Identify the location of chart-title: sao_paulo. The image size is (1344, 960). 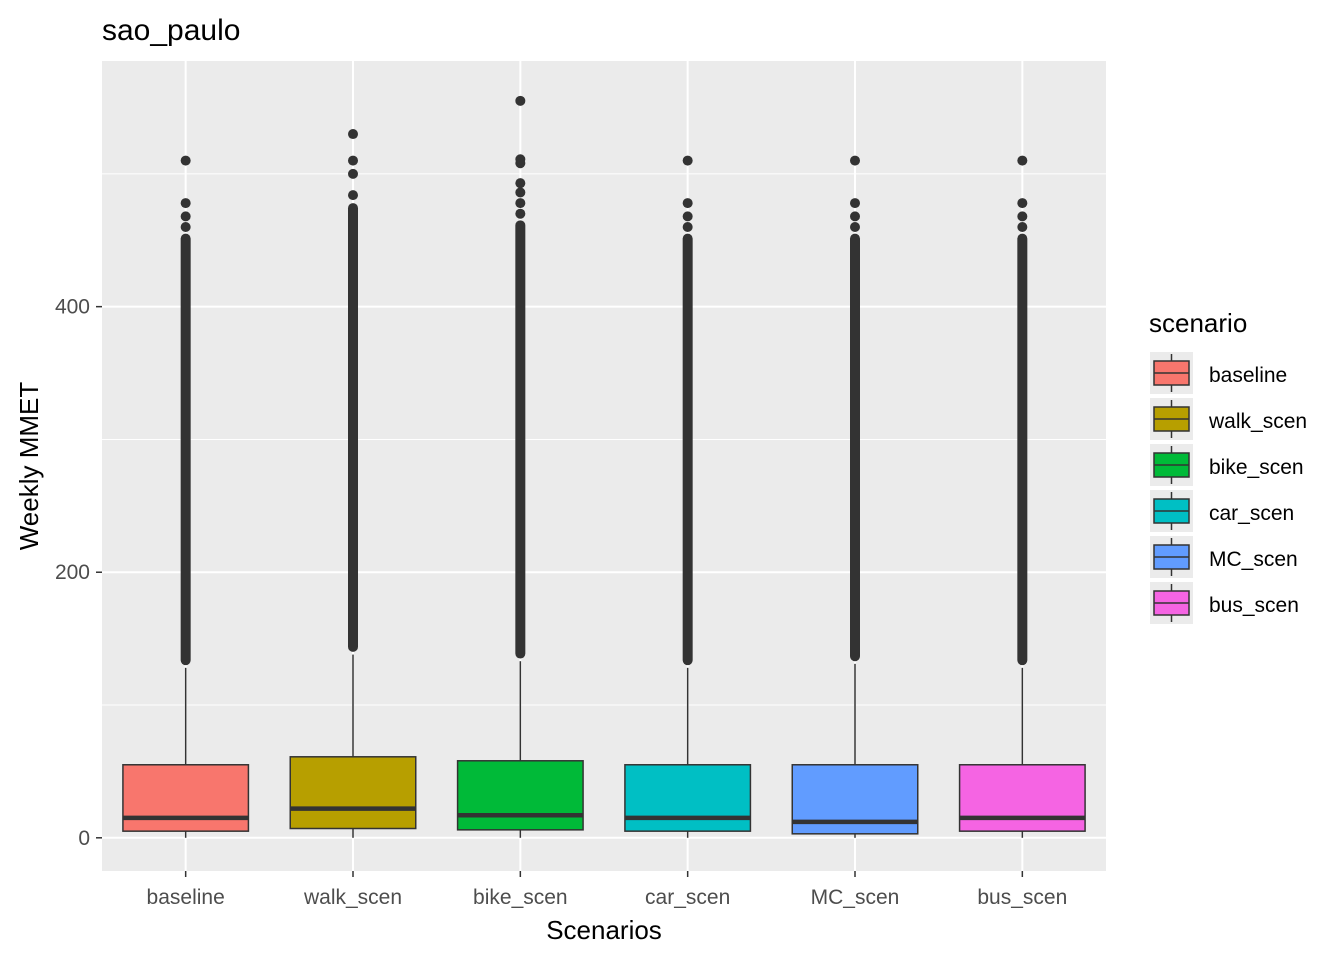
(171, 30).